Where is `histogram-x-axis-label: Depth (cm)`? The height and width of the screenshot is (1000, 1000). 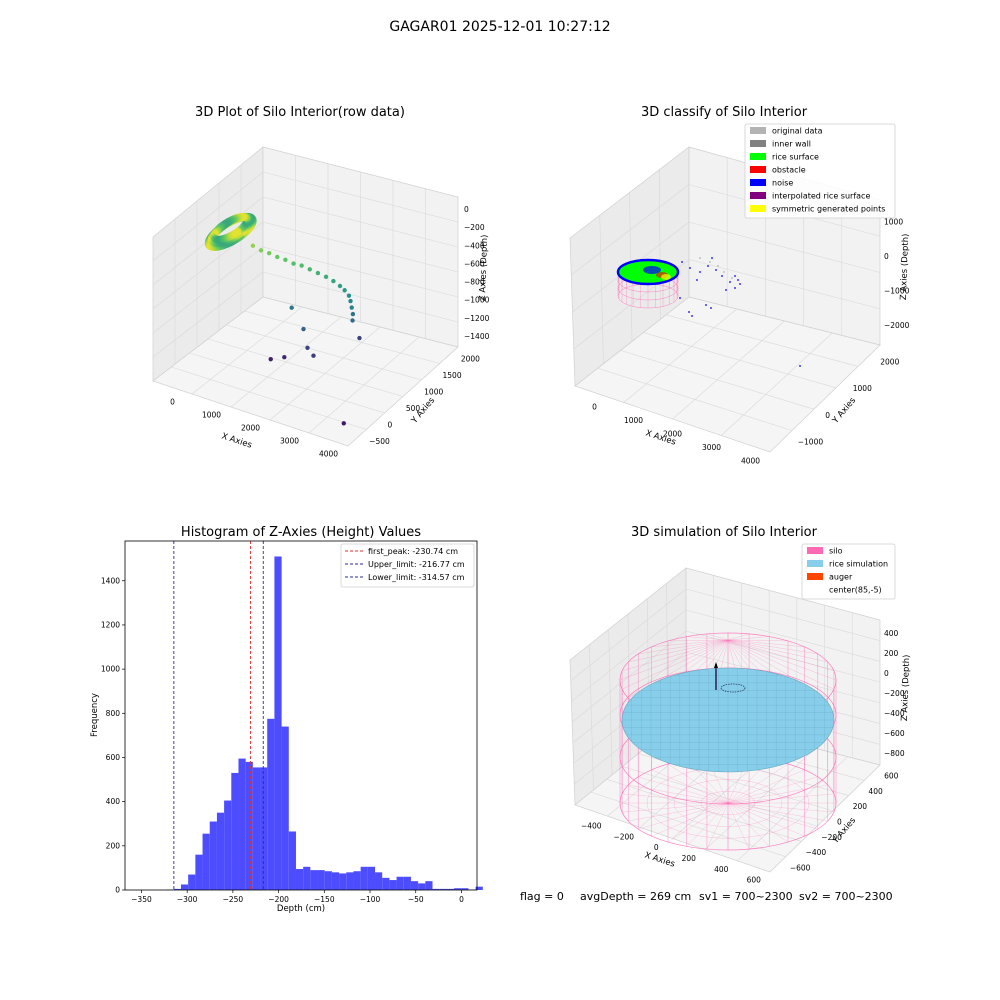
histogram-x-axis-label: Depth (cm) is located at coordinates (301, 909).